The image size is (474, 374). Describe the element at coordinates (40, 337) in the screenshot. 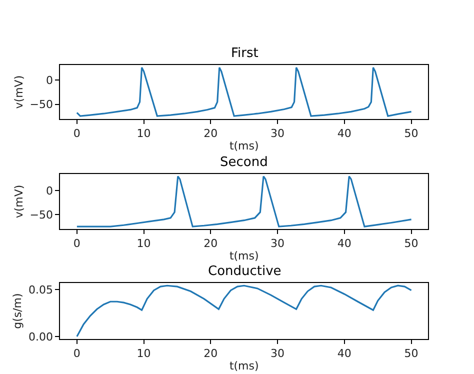

I see `y-tick-label: 0.00` at that location.